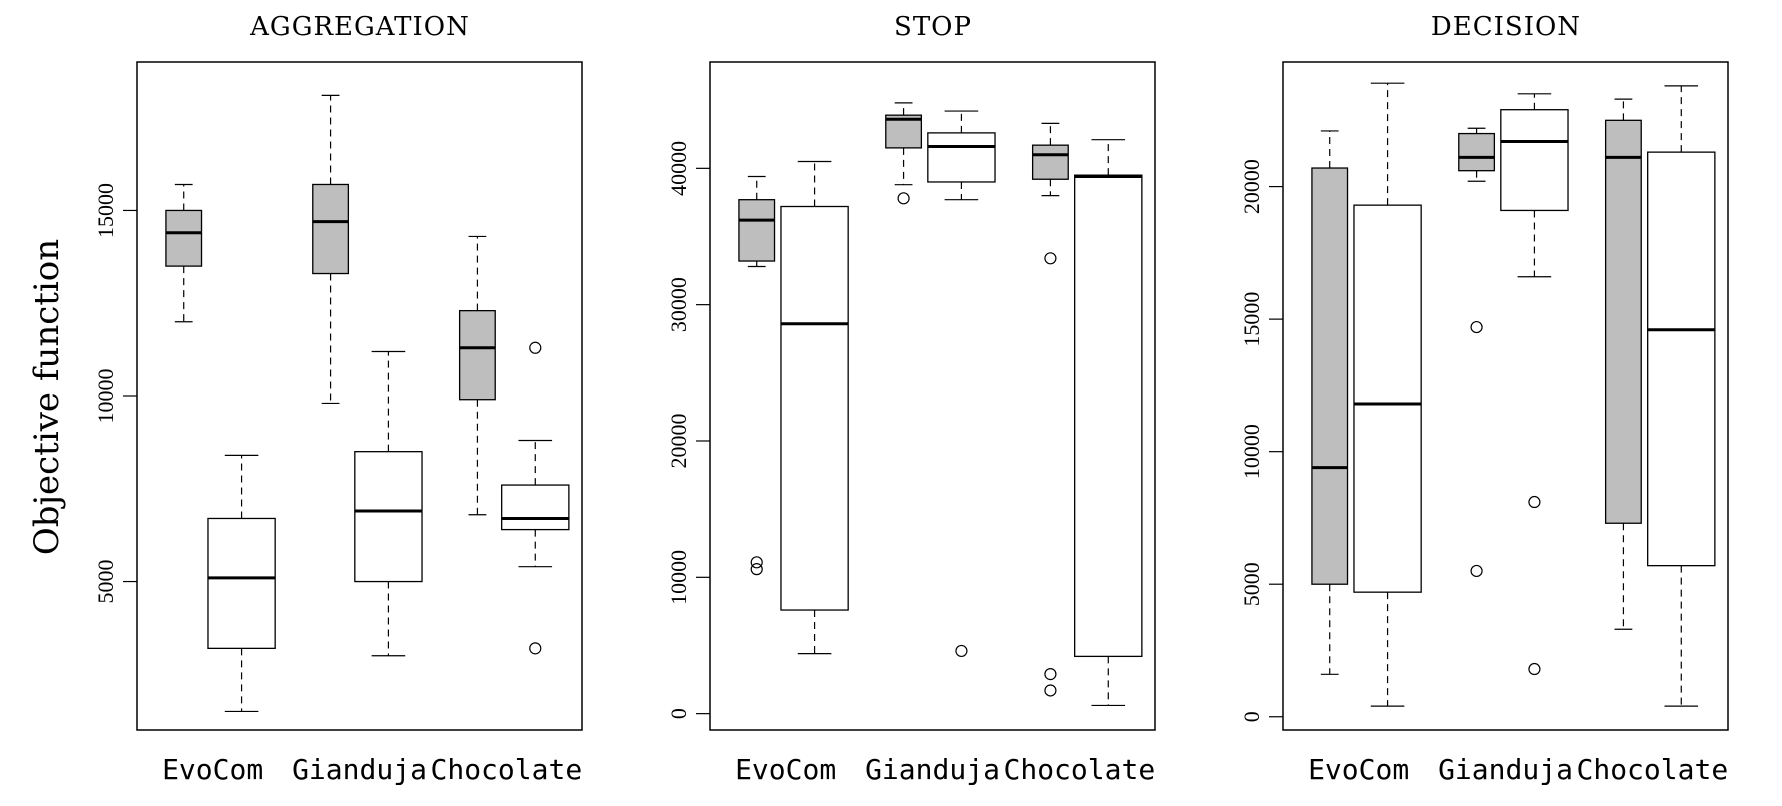  Describe the element at coordinates (678, 304) in the screenshot. I see `y-tick-label: 30000` at that location.